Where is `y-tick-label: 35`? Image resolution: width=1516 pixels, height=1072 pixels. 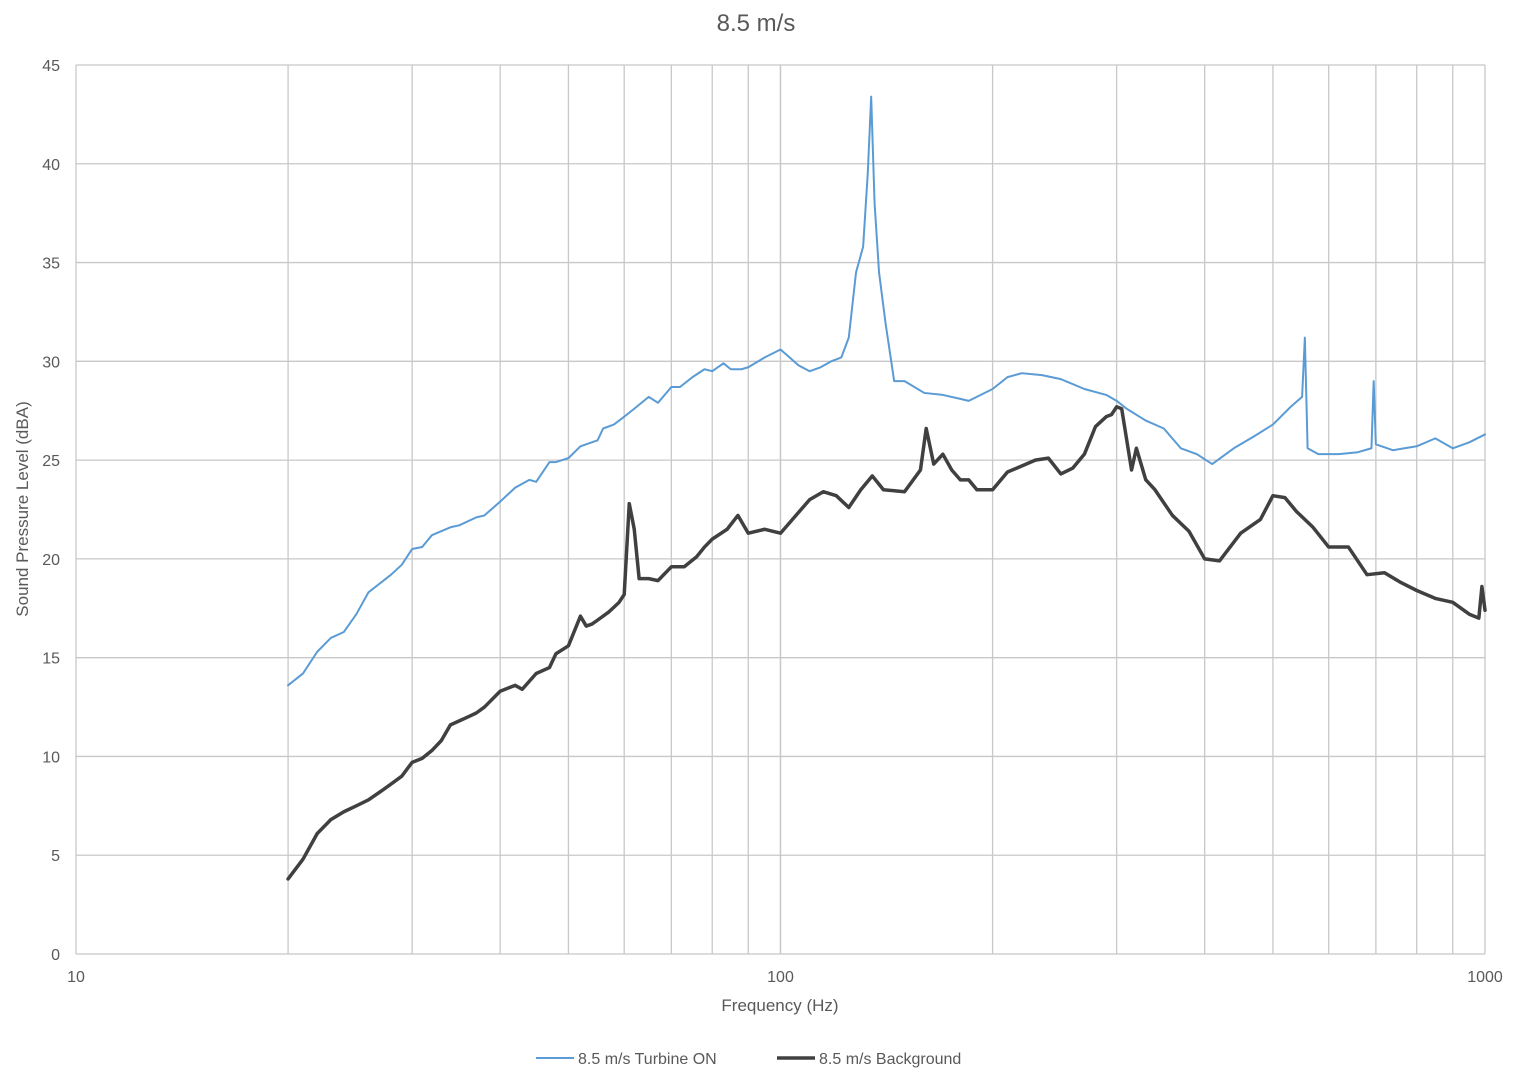
y-tick-label: 35 is located at coordinates (51, 264).